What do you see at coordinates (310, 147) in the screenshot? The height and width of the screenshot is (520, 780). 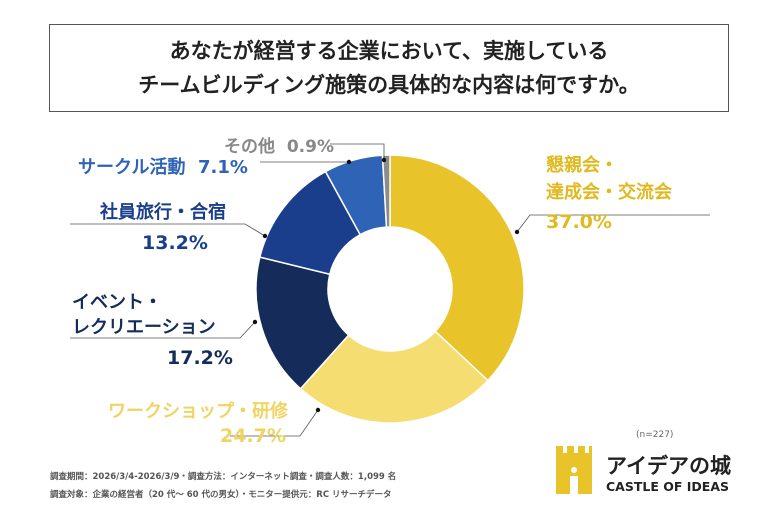 I see `label-value: 0.9%` at bounding box center [310, 147].